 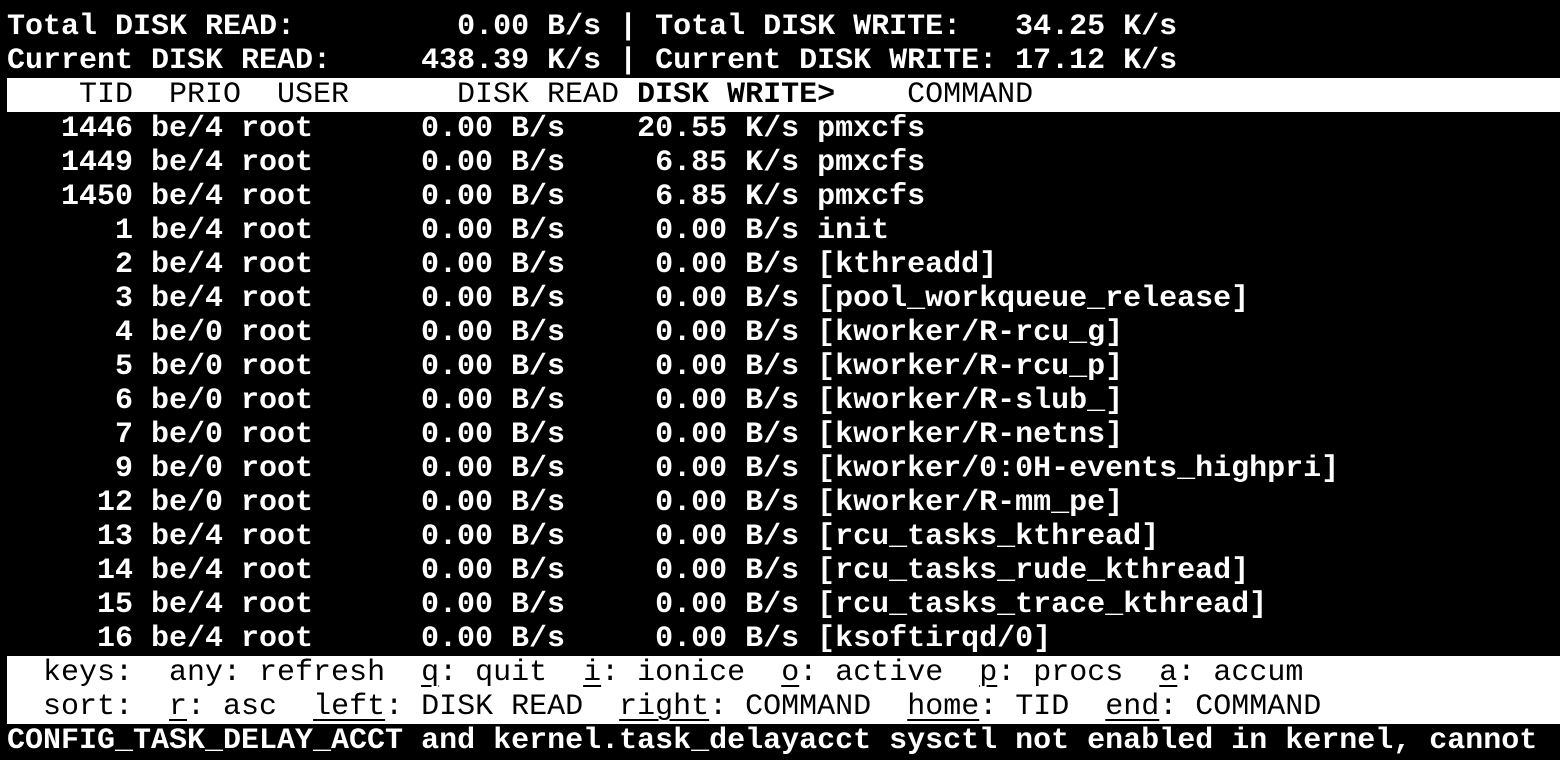 What do you see at coordinates (718, 129) in the screenshot?
I see `disk-write-cell: 20.55 K/s` at bounding box center [718, 129].